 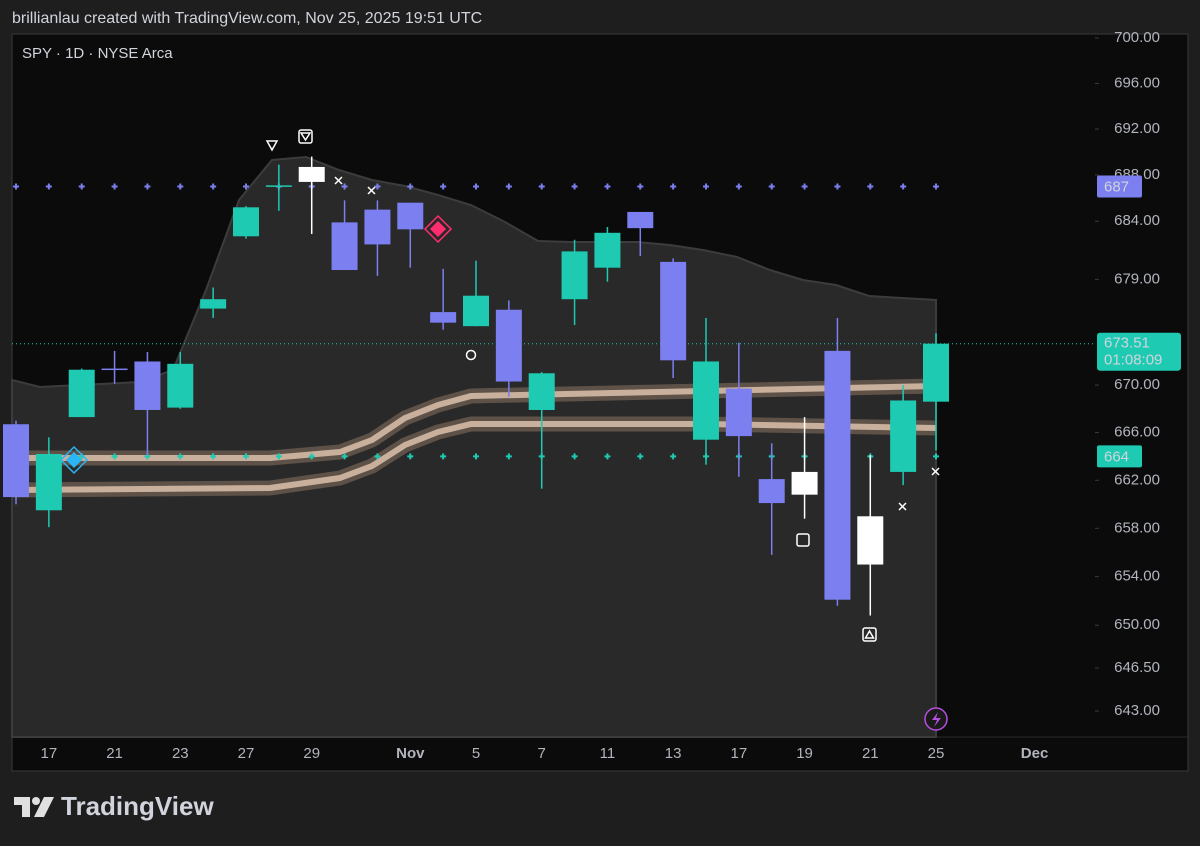 I want to click on x-tick-label: 7, so click(x=542, y=753).